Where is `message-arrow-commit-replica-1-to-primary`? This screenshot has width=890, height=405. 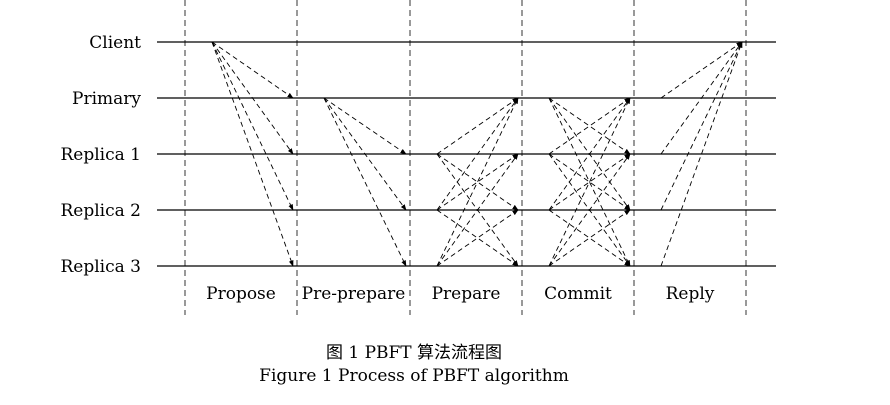
message-arrow-commit-replica-1-to-primary is located at coordinates (589, 126).